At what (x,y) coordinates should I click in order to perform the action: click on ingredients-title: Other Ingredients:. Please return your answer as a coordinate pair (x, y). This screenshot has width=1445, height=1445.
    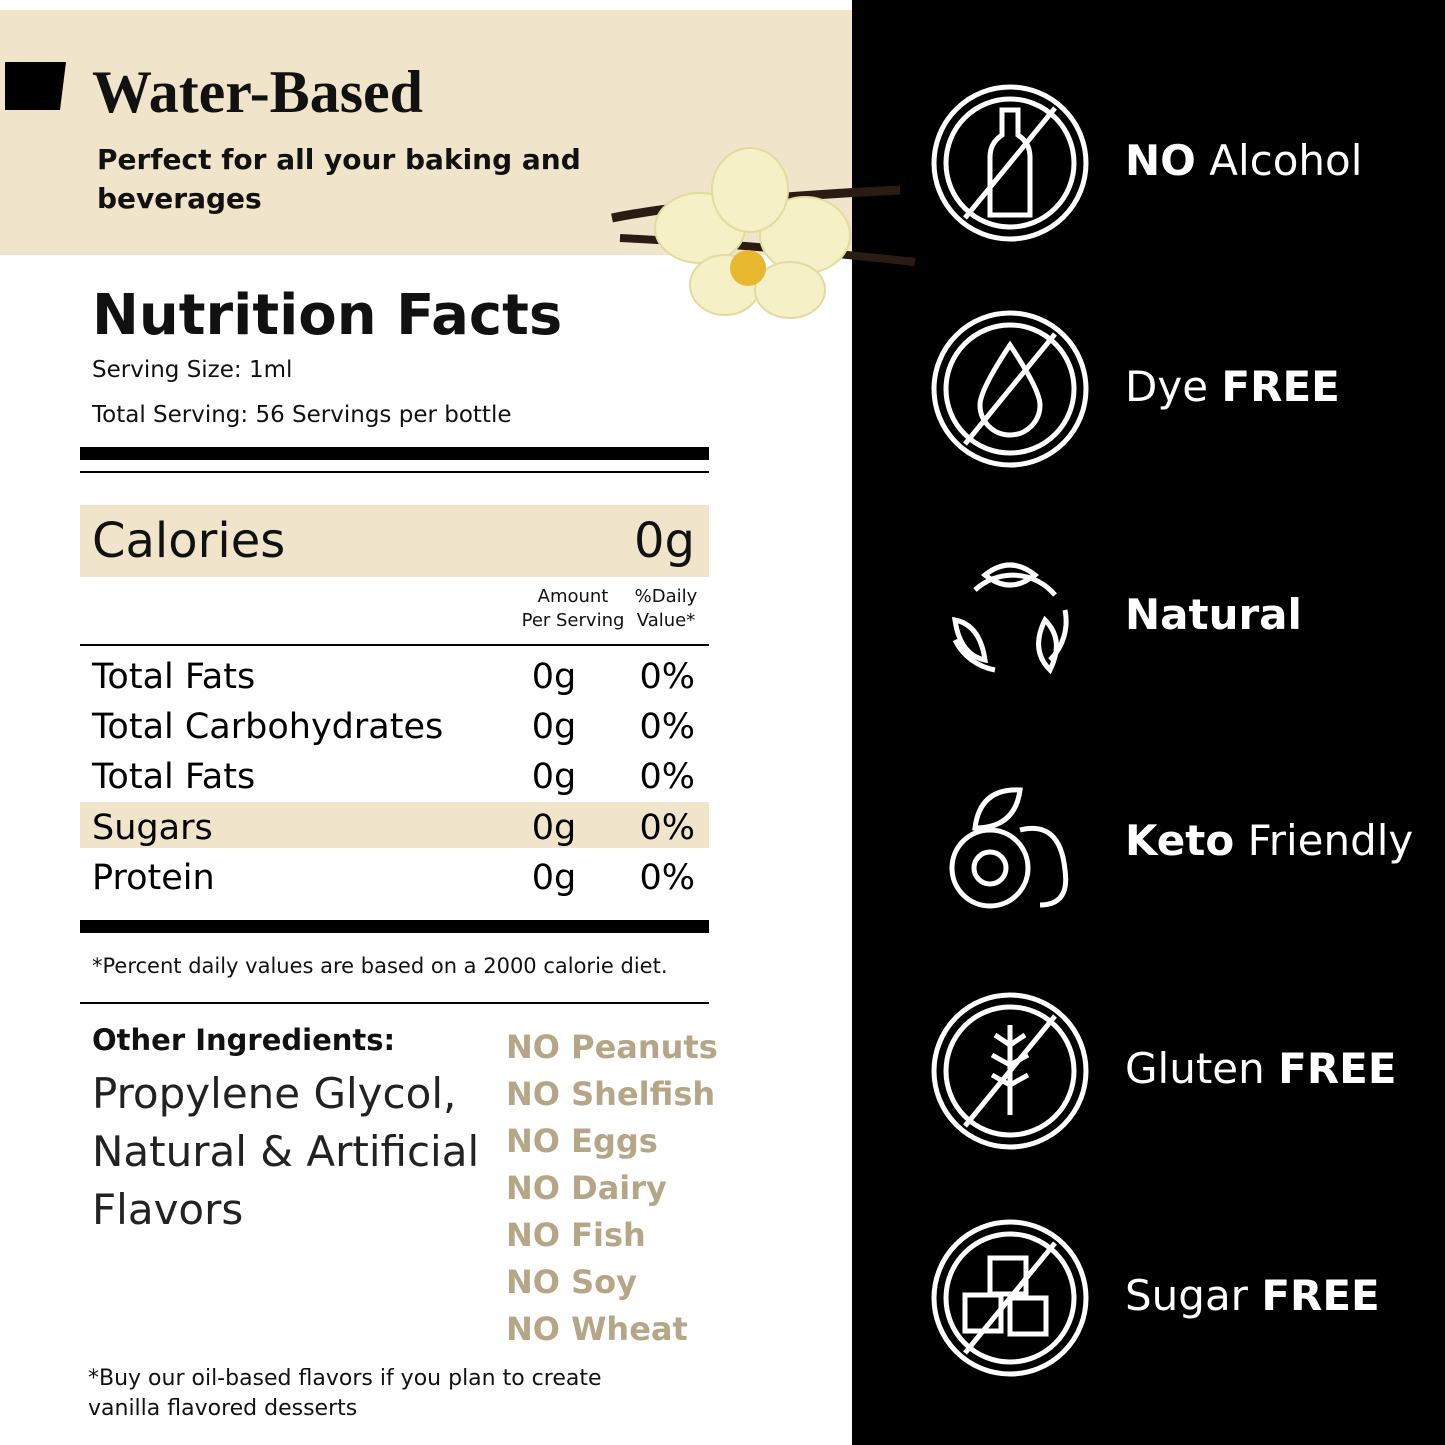
    Looking at the image, I should click on (244, 1040).